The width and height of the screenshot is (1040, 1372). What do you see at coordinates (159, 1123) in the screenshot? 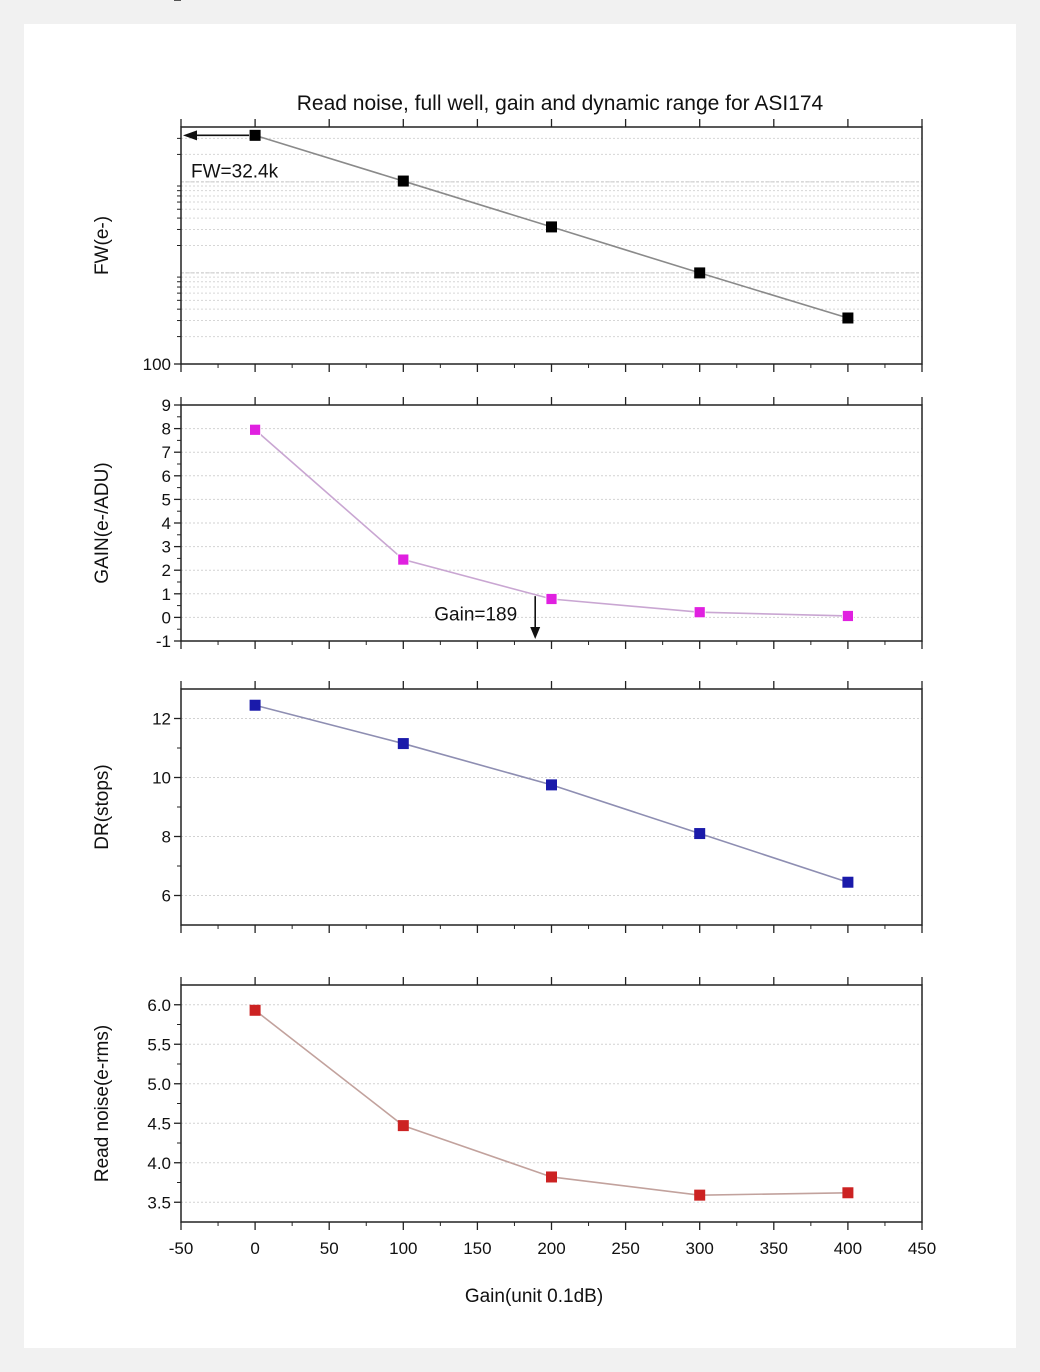
I see `y-tick-label: 4.5` at bounding box center [159, 1123].